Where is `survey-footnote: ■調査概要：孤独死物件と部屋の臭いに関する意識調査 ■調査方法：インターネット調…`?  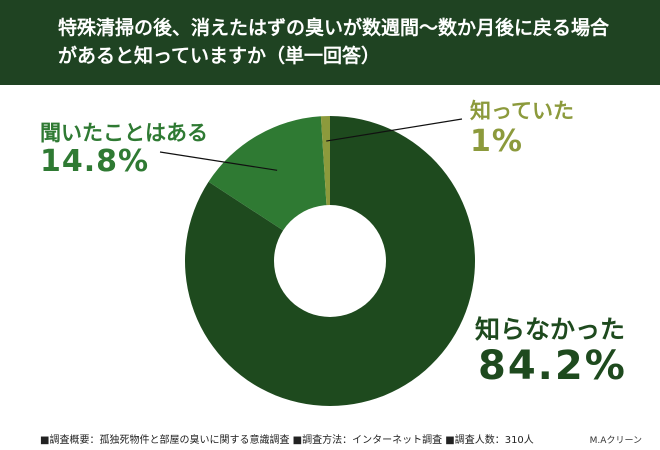 survey-footnote: ■調査概要：孤独死物件と部屋の臭いに関する意識調査 ■調査方法：インターネット調… is located at coordinates (287, 440).